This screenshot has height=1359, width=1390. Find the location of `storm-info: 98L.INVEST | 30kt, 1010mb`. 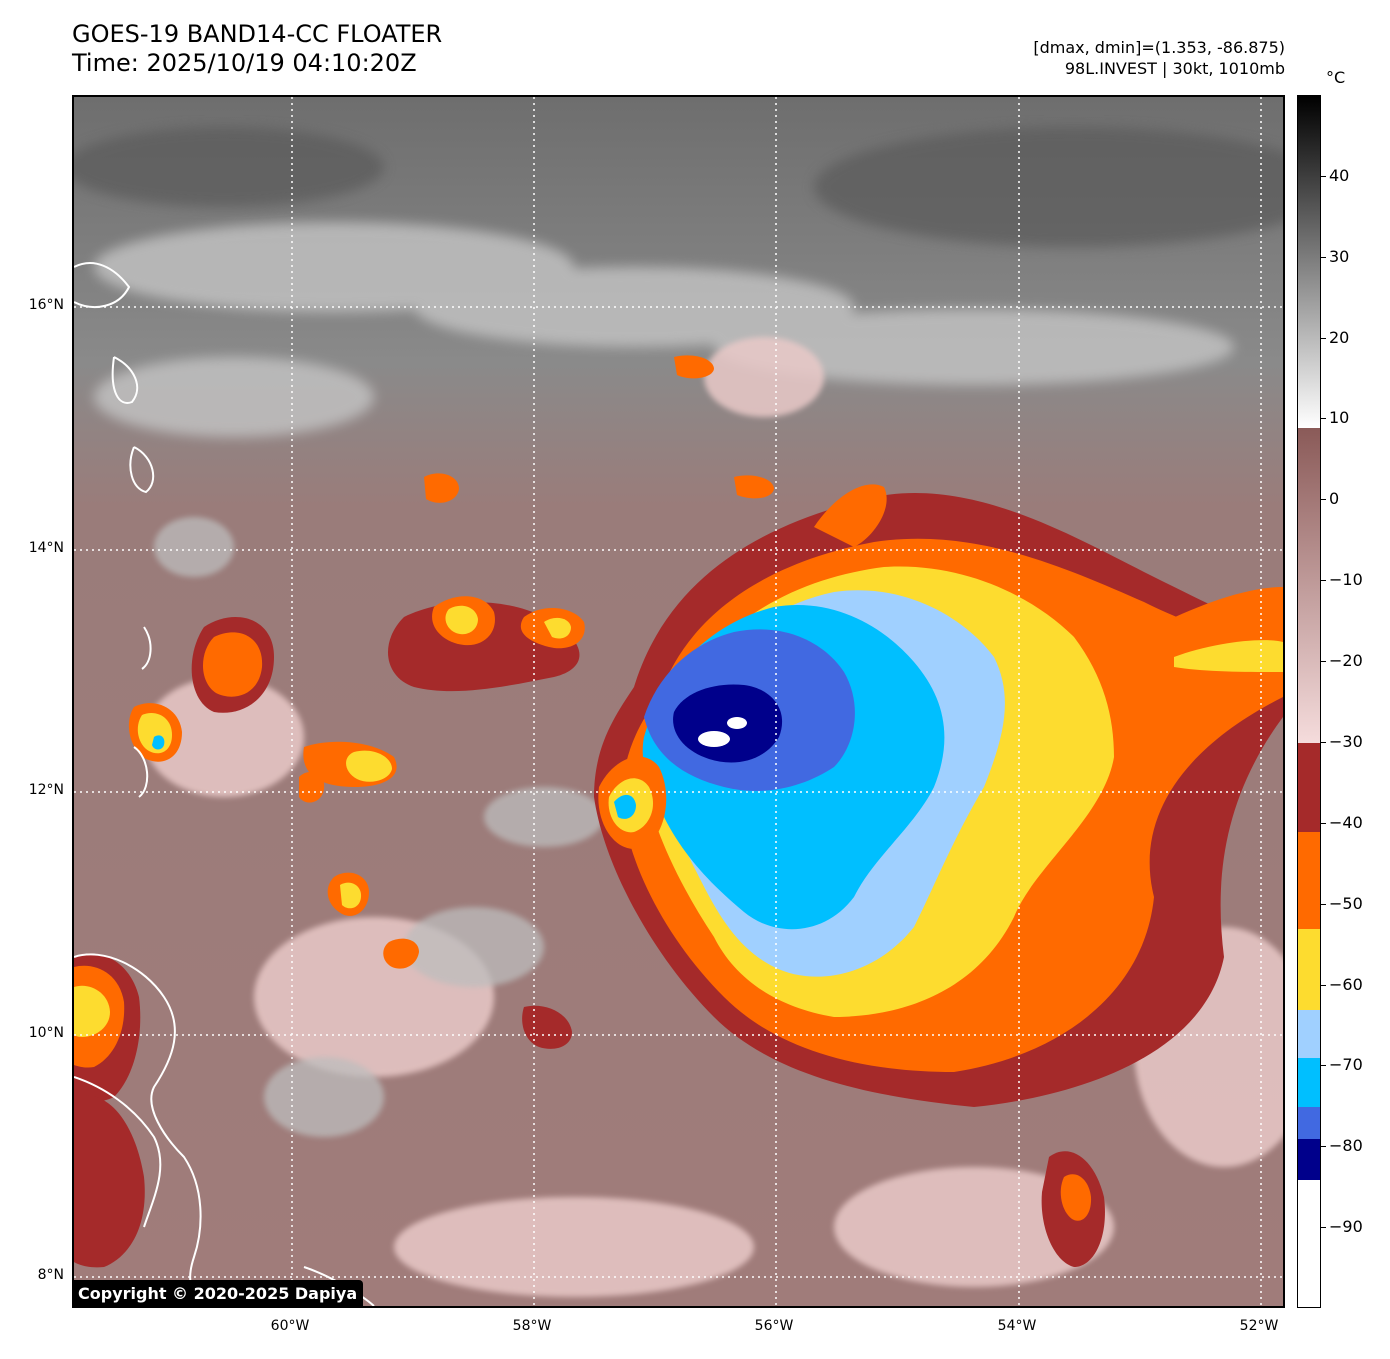

storm-info: 98L.INVEST | 30kt, 1010mb is located at coordinates (1174, 68).